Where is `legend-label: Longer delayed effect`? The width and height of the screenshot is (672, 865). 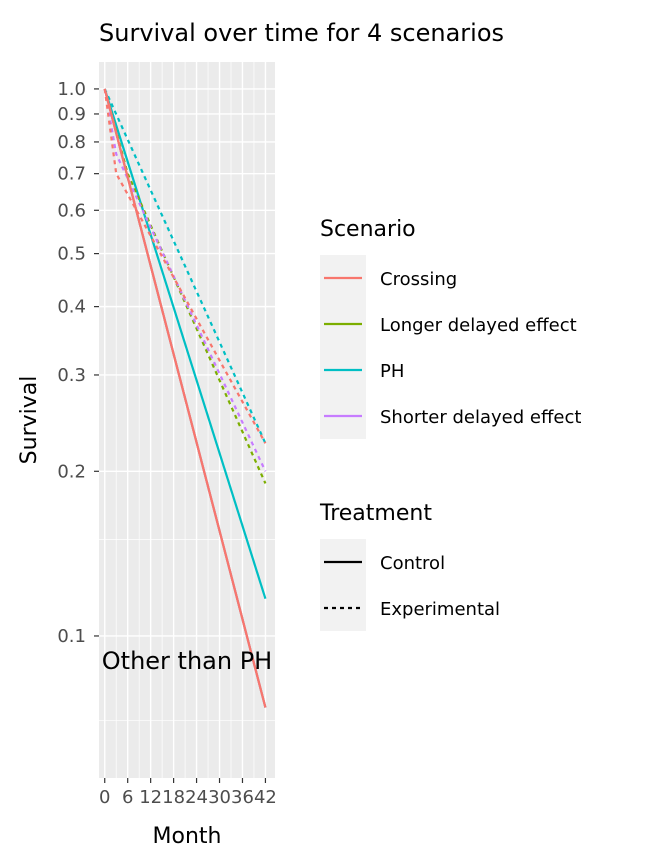 legend-label: Longer delayed effect is located at coordinates (478, 325).